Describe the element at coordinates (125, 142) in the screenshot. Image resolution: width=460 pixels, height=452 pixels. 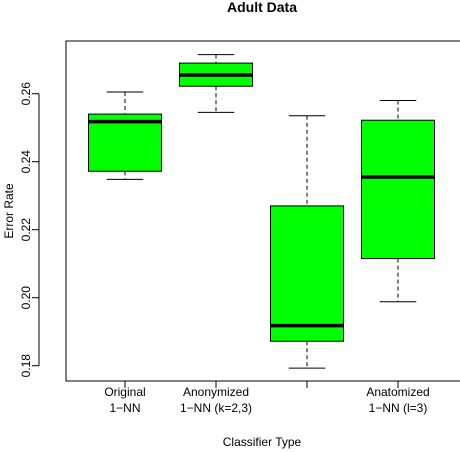
I see `box-0-iqr` at that location.